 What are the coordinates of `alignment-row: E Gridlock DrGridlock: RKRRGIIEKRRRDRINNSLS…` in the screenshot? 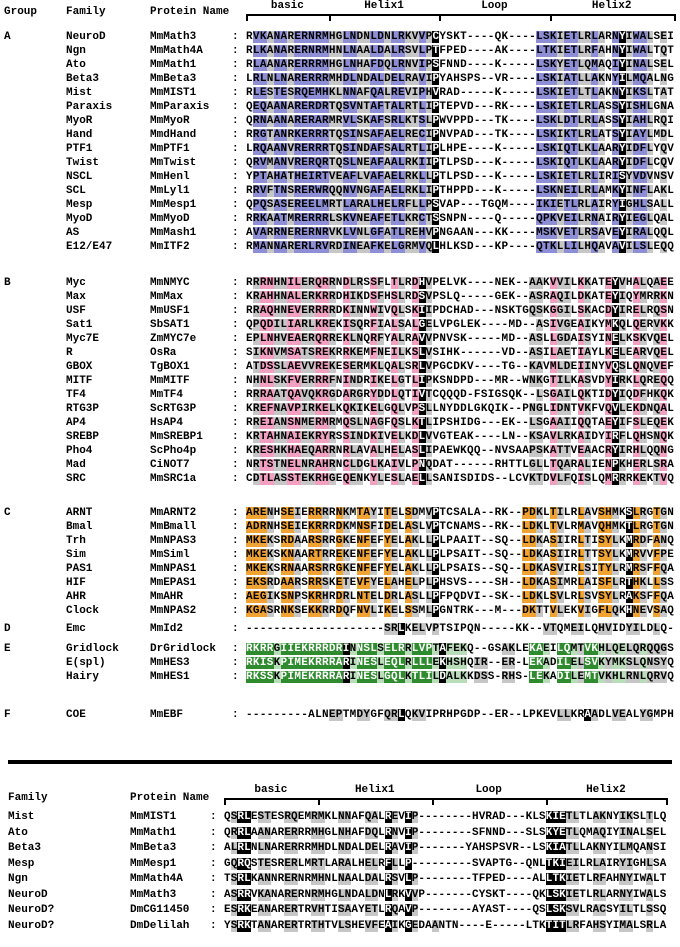 It's located at (337, 649).